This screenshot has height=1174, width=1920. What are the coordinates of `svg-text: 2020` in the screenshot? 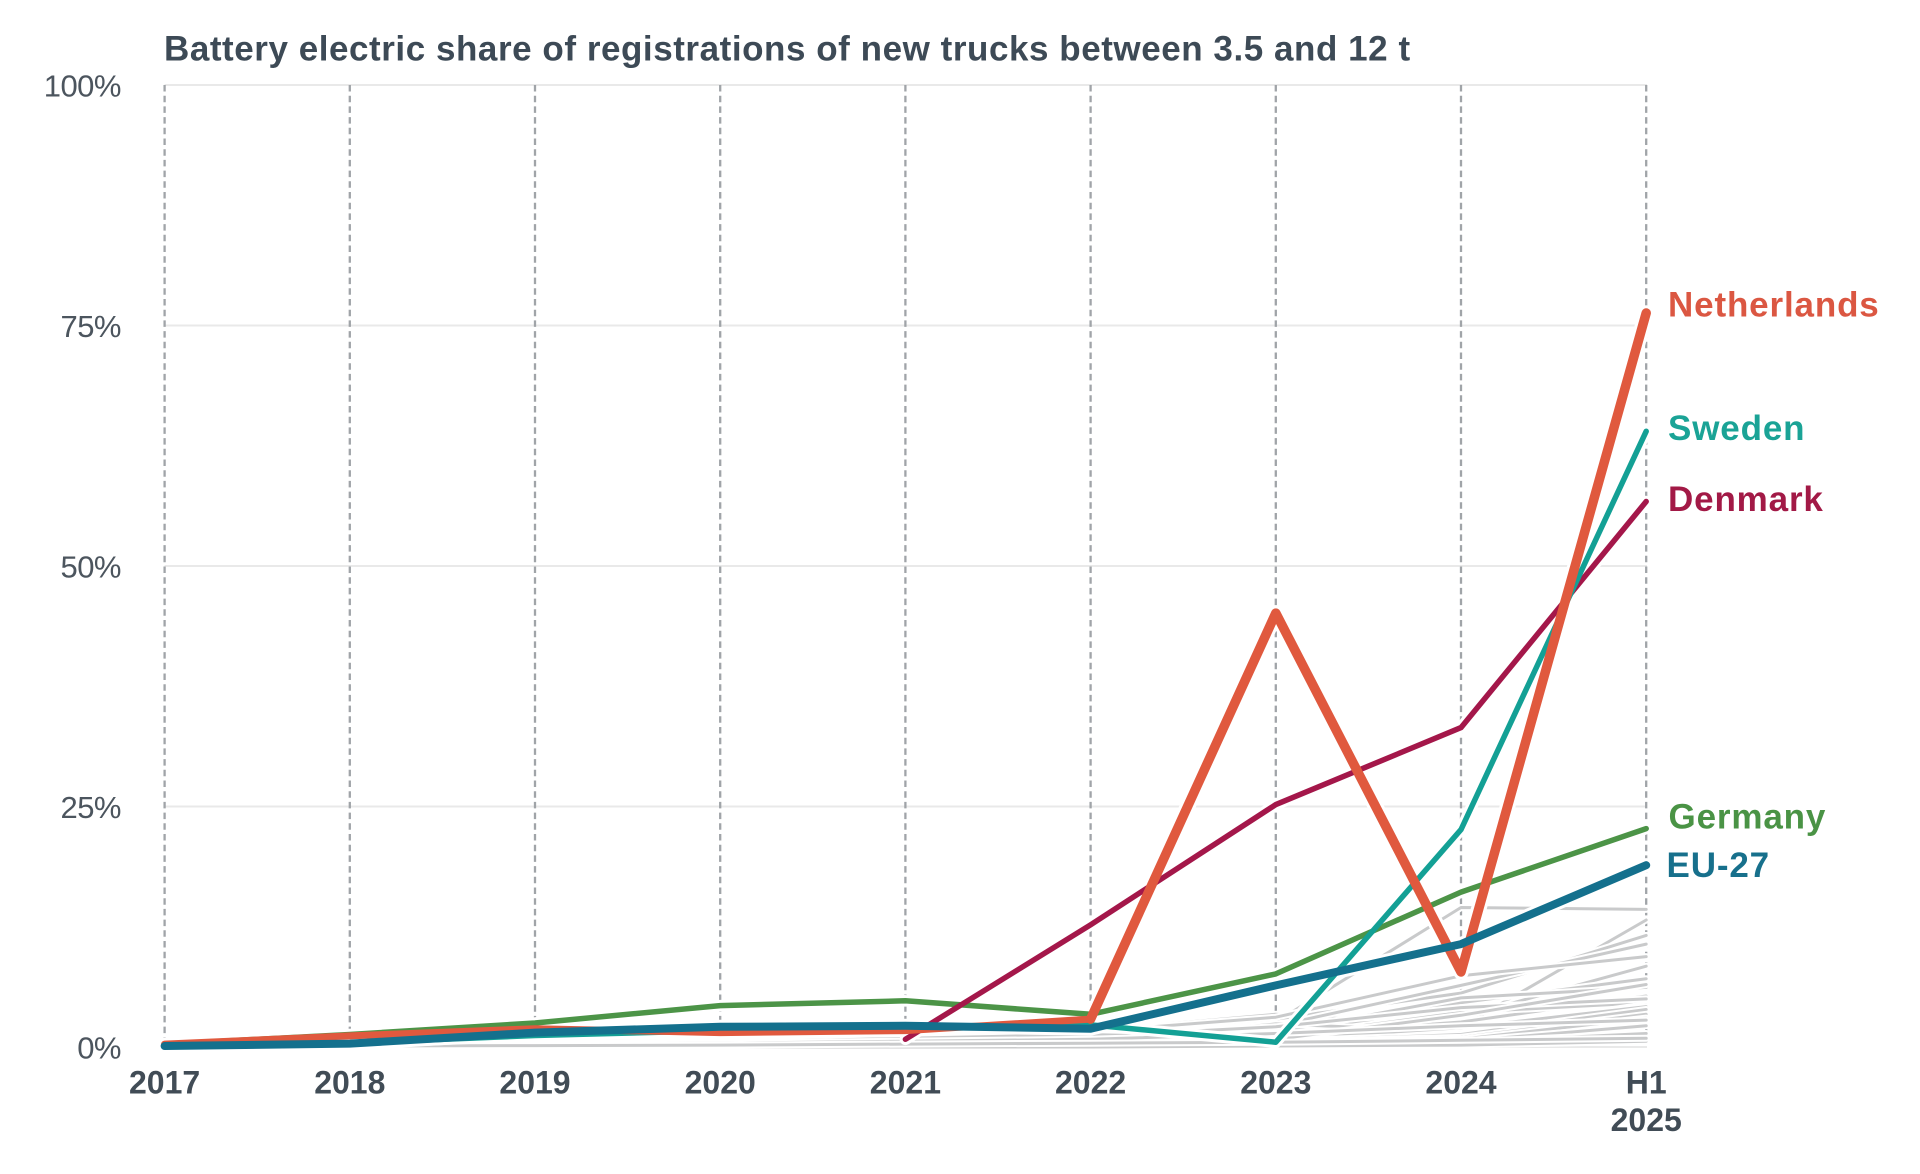 It's located at (720, 1083).